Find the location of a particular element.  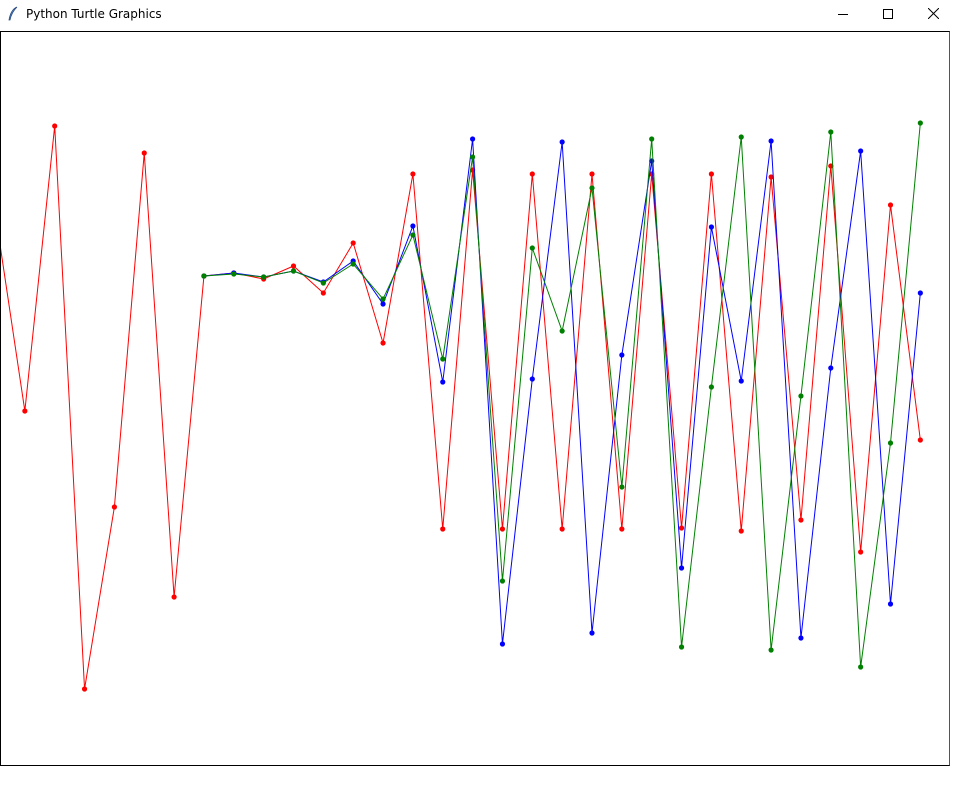

window-title: Python Turtle Graphics is located at coordinates (94, 14).